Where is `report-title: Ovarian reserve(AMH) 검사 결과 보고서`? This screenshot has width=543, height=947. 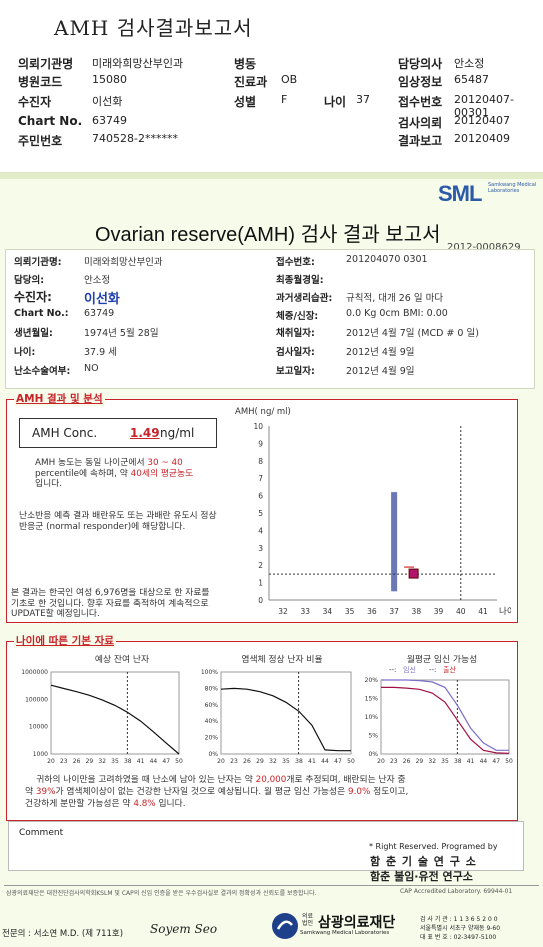
report-title: Ovarian reserve(AMH) 검사 결과 보고서 is located at coordinates (268, 235).